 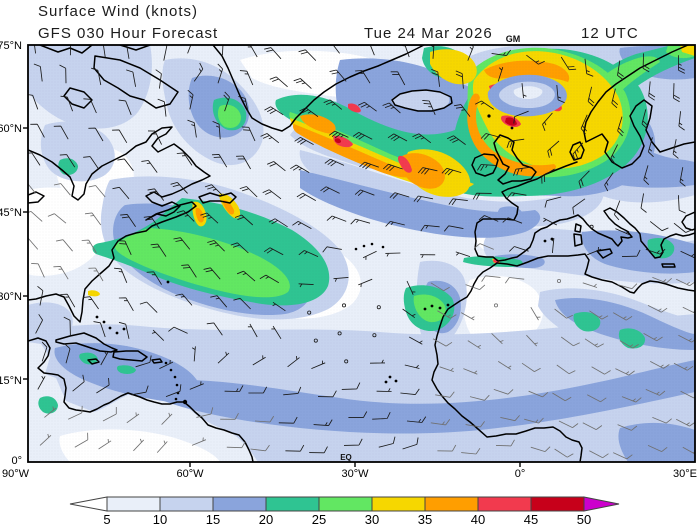 I want to click on map-title: Surface Wind (knots), so click(x=118, y=11).